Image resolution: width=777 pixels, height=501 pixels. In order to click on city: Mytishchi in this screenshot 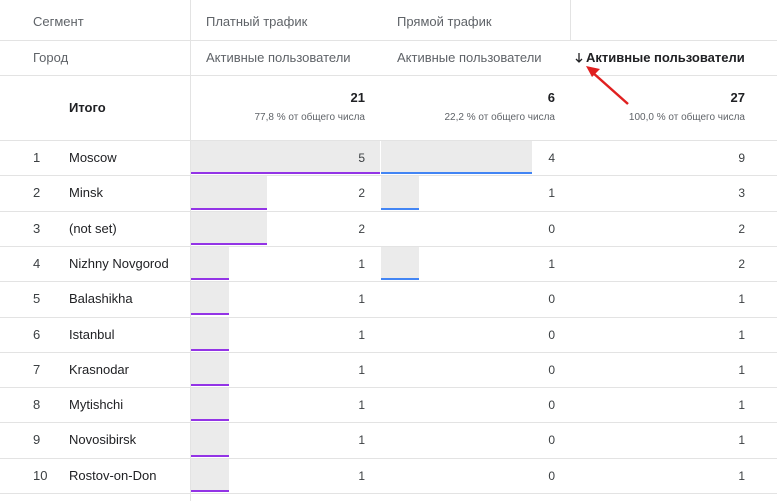, I will do `click(96, 405)`.